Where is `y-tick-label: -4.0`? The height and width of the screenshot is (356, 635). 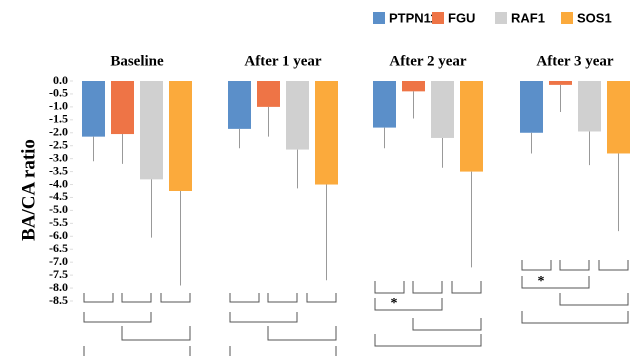 y-tick-label: -4.0 is located at coordinates (58, 183).